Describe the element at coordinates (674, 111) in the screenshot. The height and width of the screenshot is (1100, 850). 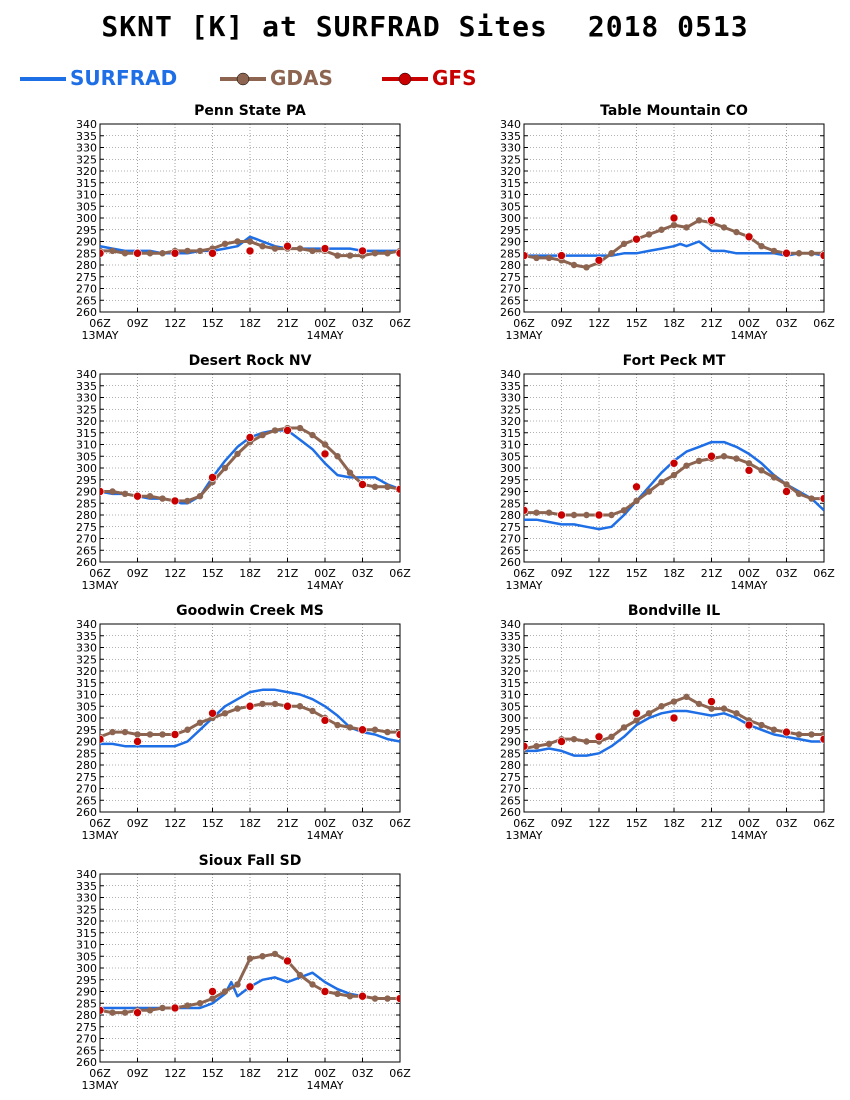
I see `chart-title: Table Mountain CO` at that location.